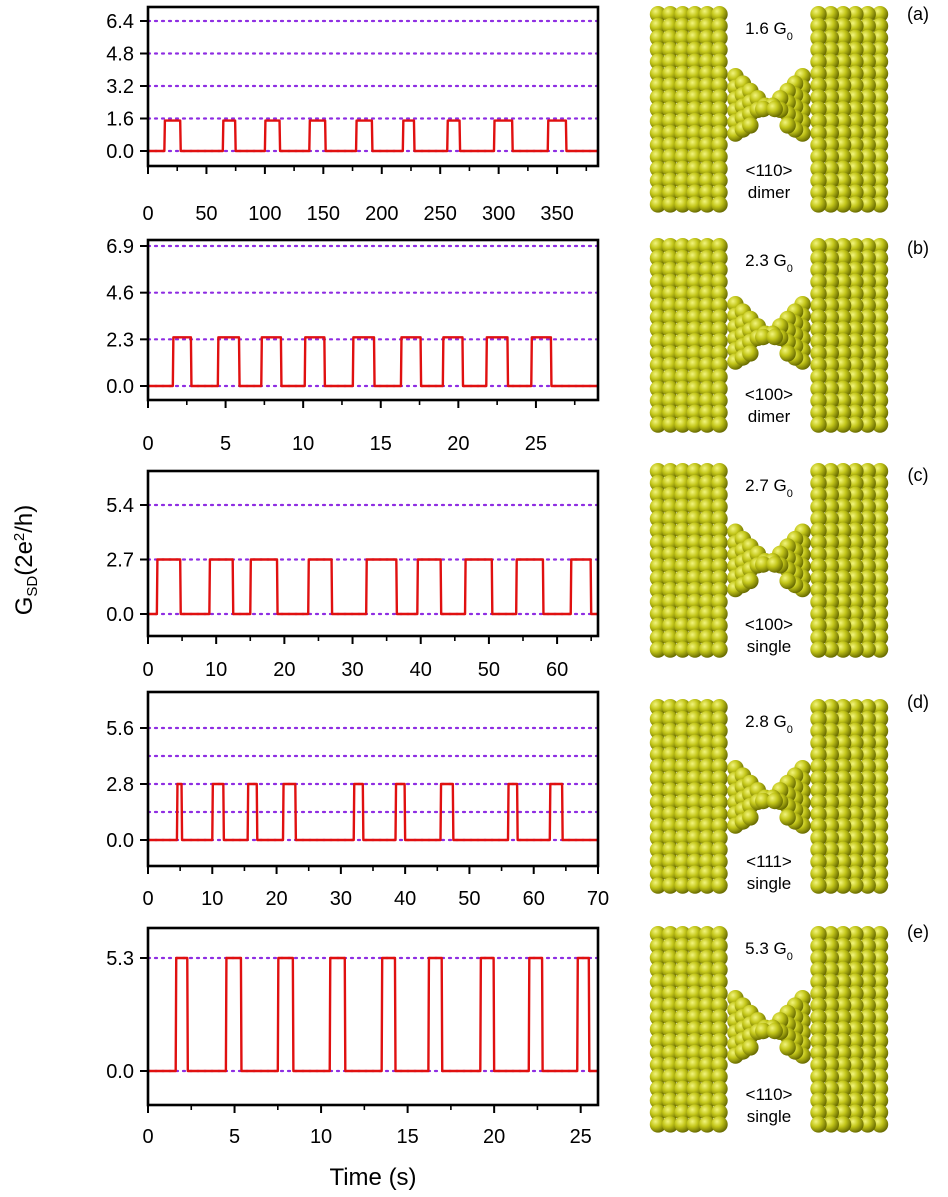 The width and height of the screenshot is (948, 1197). I want to click on contact-type-annotation: single, so click(769, 883).